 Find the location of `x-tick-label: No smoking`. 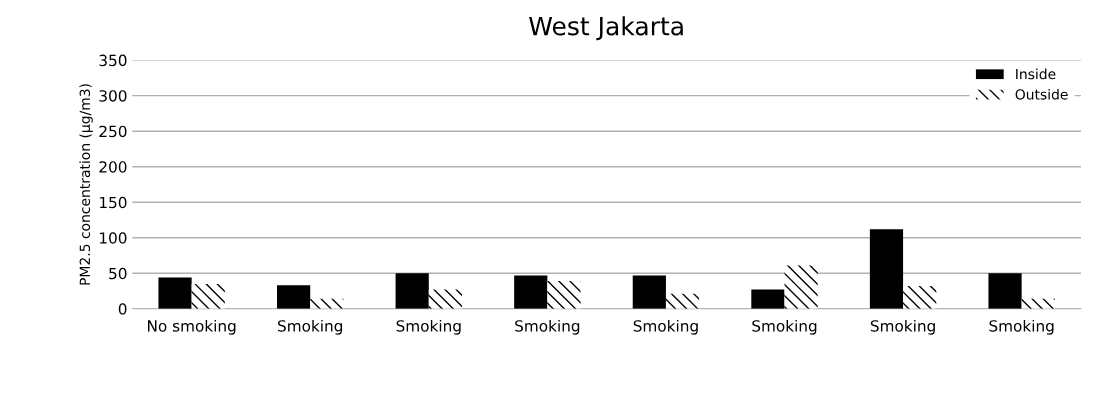

x-tick-label: No smoking is located at coordinates (192, 327).